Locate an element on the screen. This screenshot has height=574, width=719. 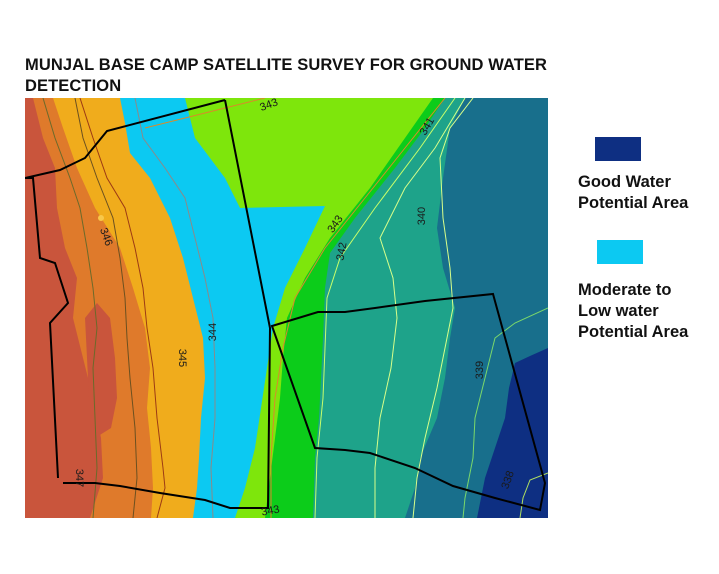
zone-347-lobe is located at coordinates (101, 370).